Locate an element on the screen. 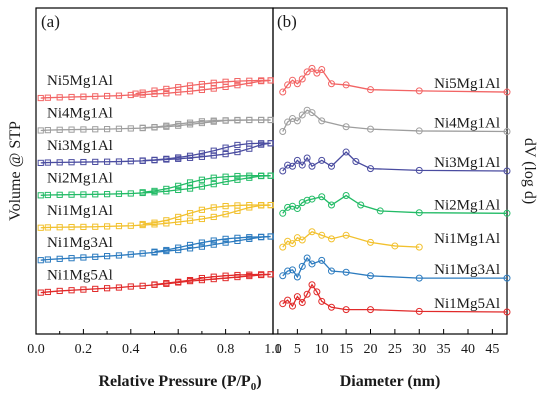 The width and height of the screenshot is (550, 402). panel-b-y-axis-label: dV (log d) is located at coordinates (529, 171).